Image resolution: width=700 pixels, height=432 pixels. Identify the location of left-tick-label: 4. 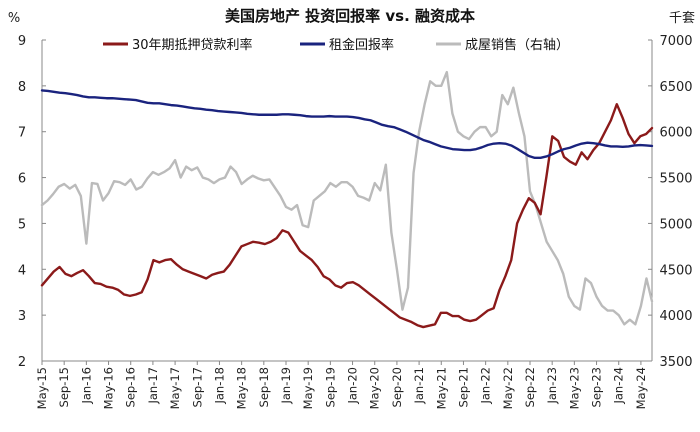
(22, 270).